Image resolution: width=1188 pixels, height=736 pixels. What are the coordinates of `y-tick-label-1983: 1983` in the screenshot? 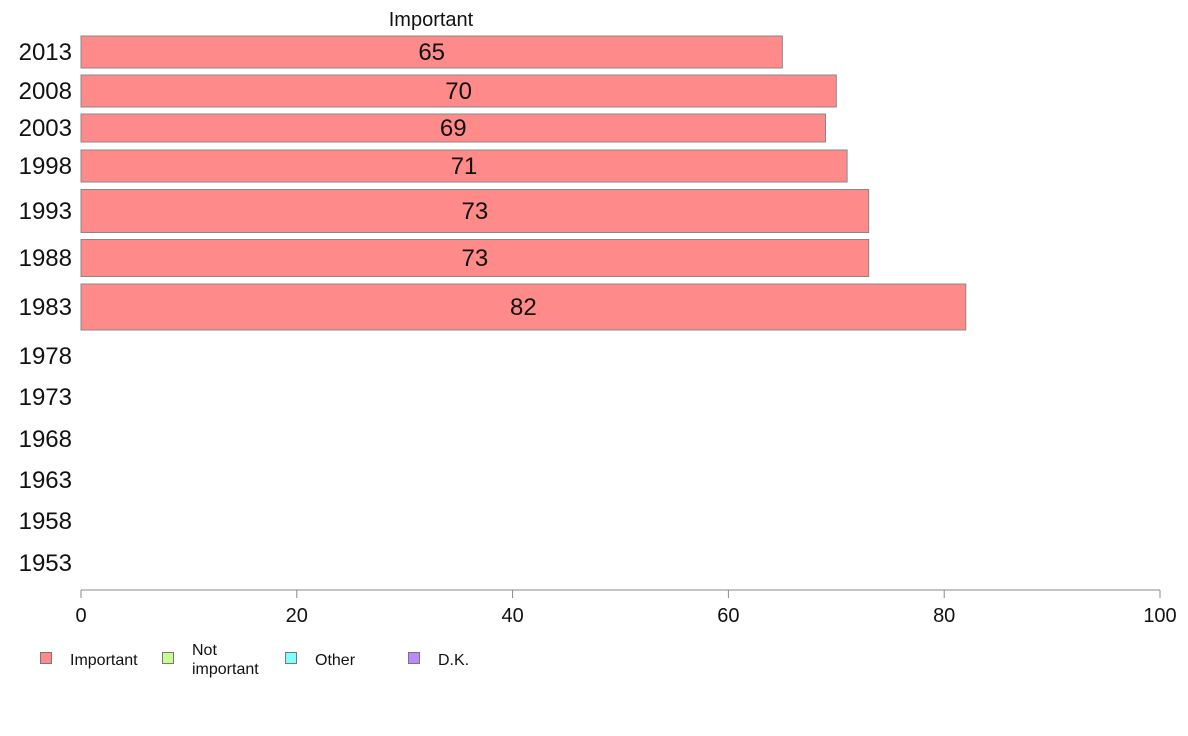 It's located at (45, 307).